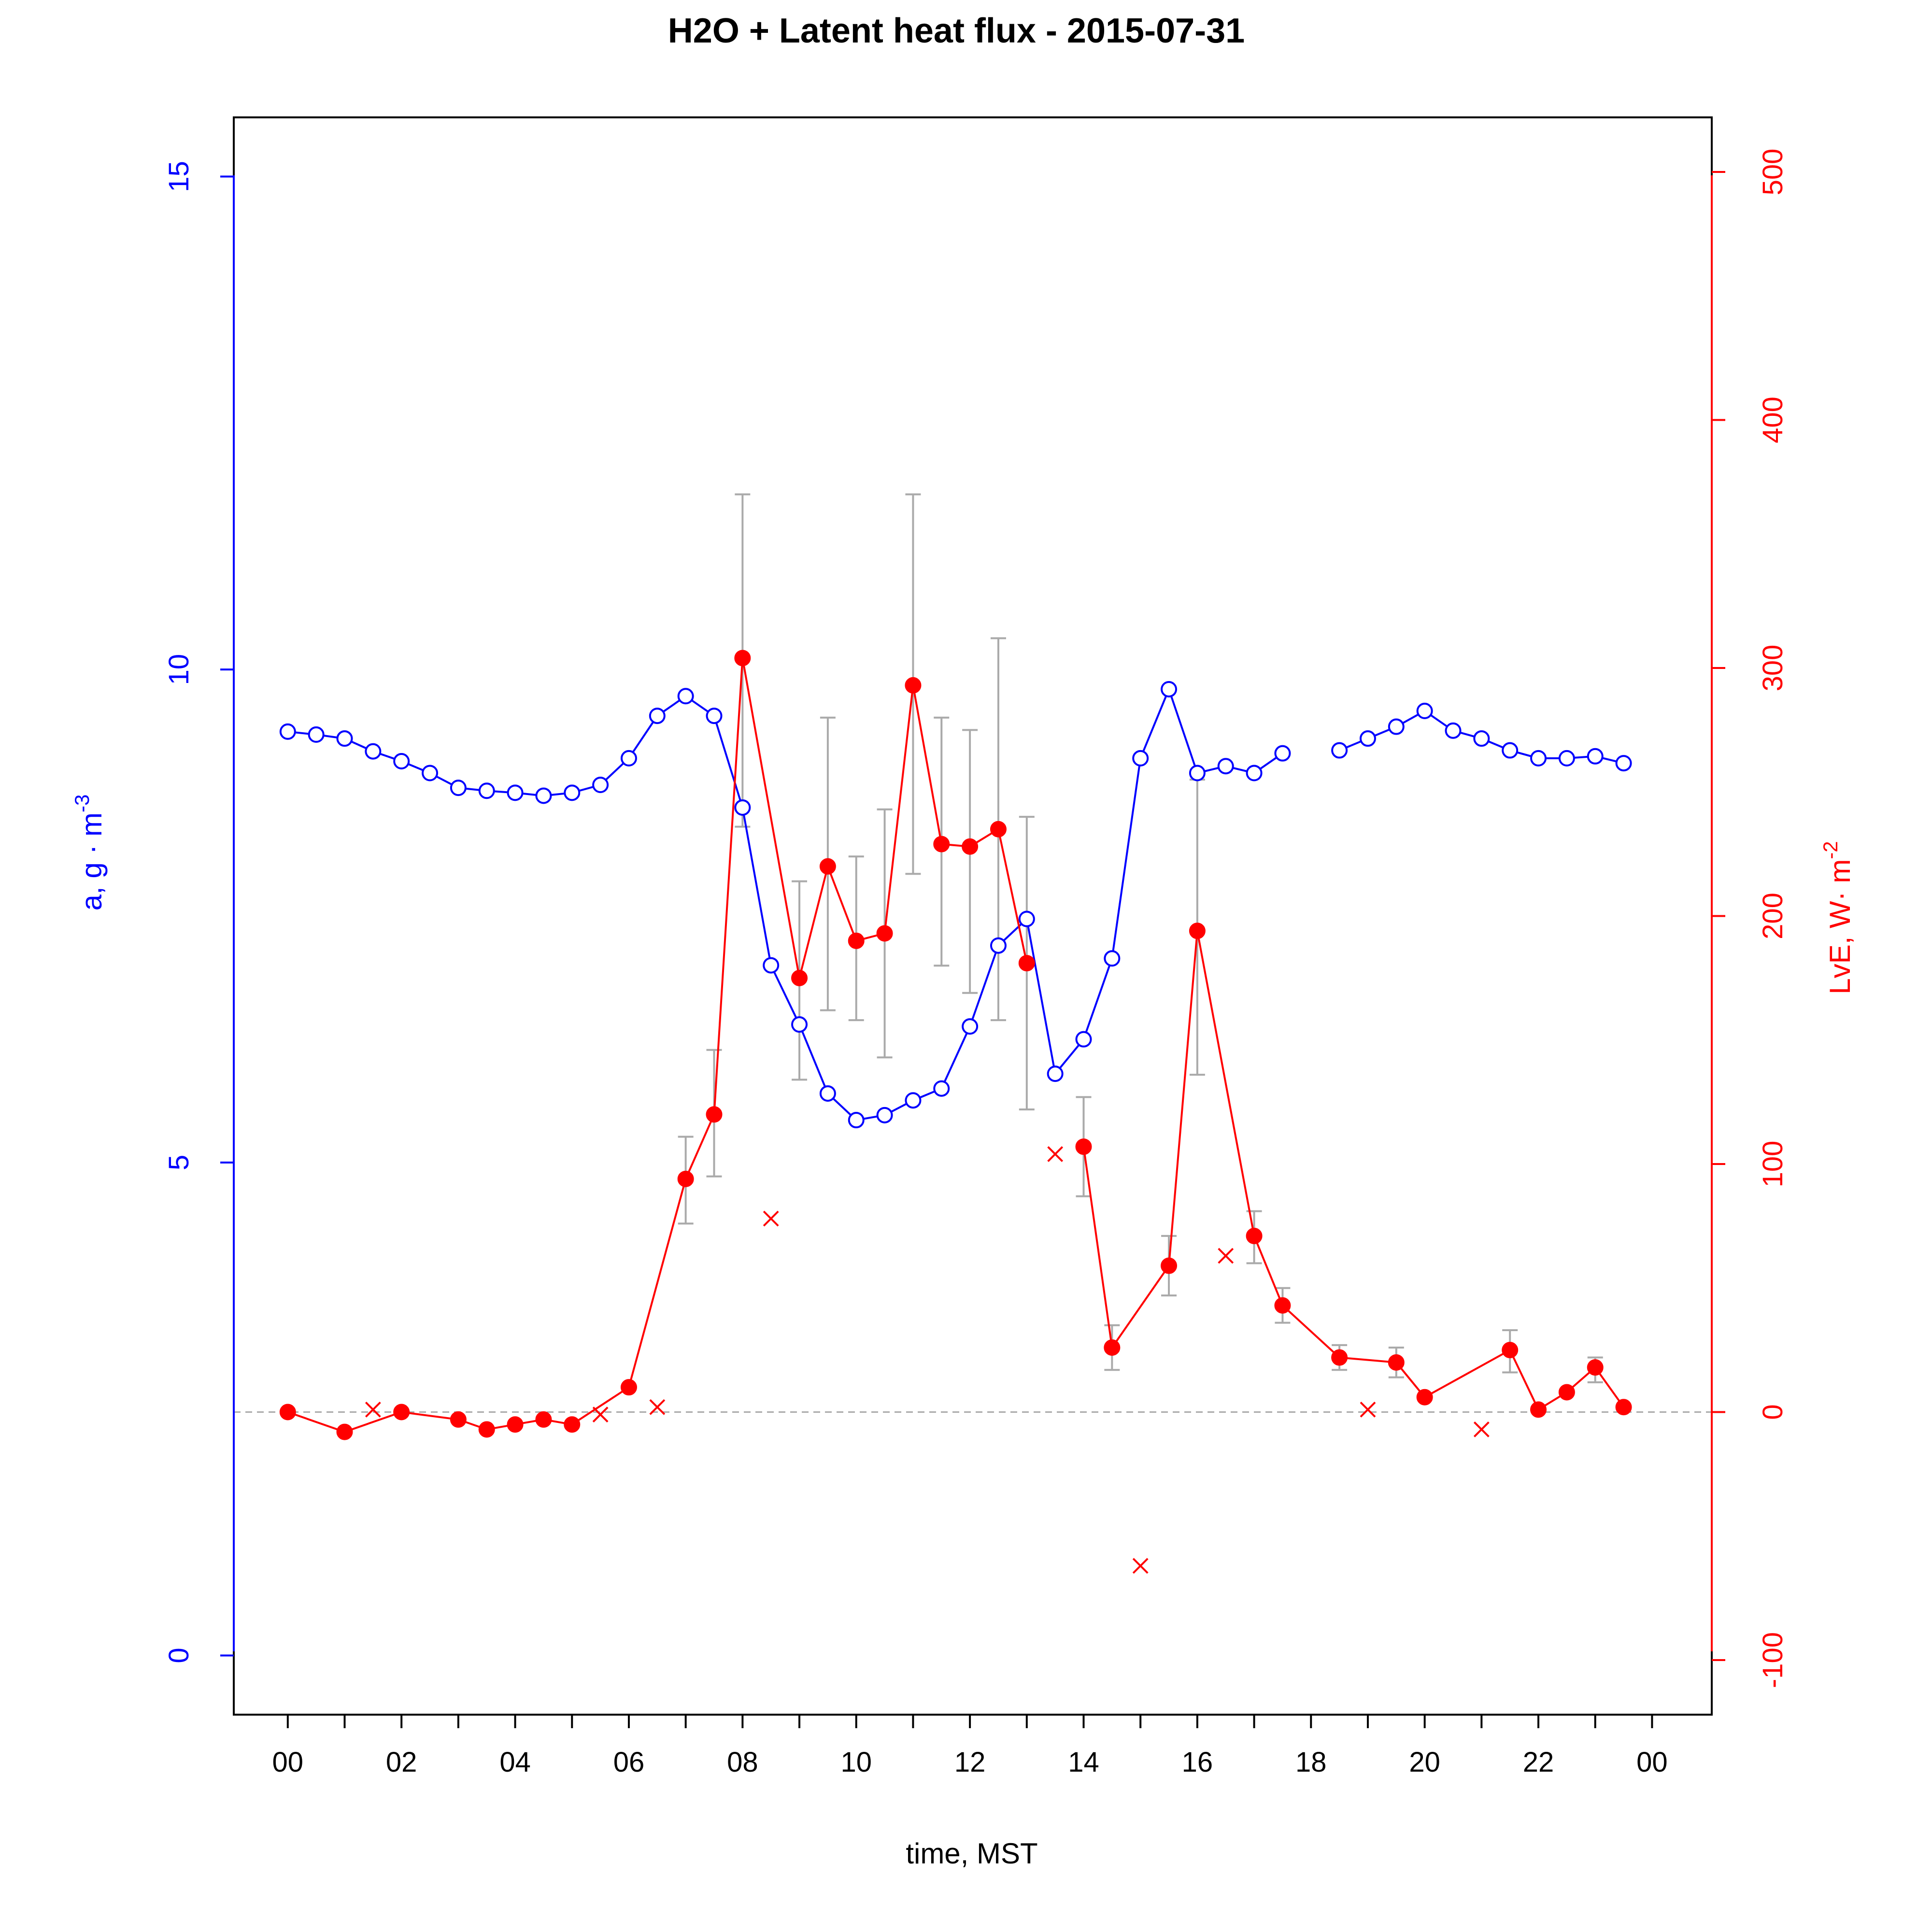  What do you see at coordinates (970, 1762) in the screenshot?
I see `x-tick-label: 12` at bounding box center [970, 1762].